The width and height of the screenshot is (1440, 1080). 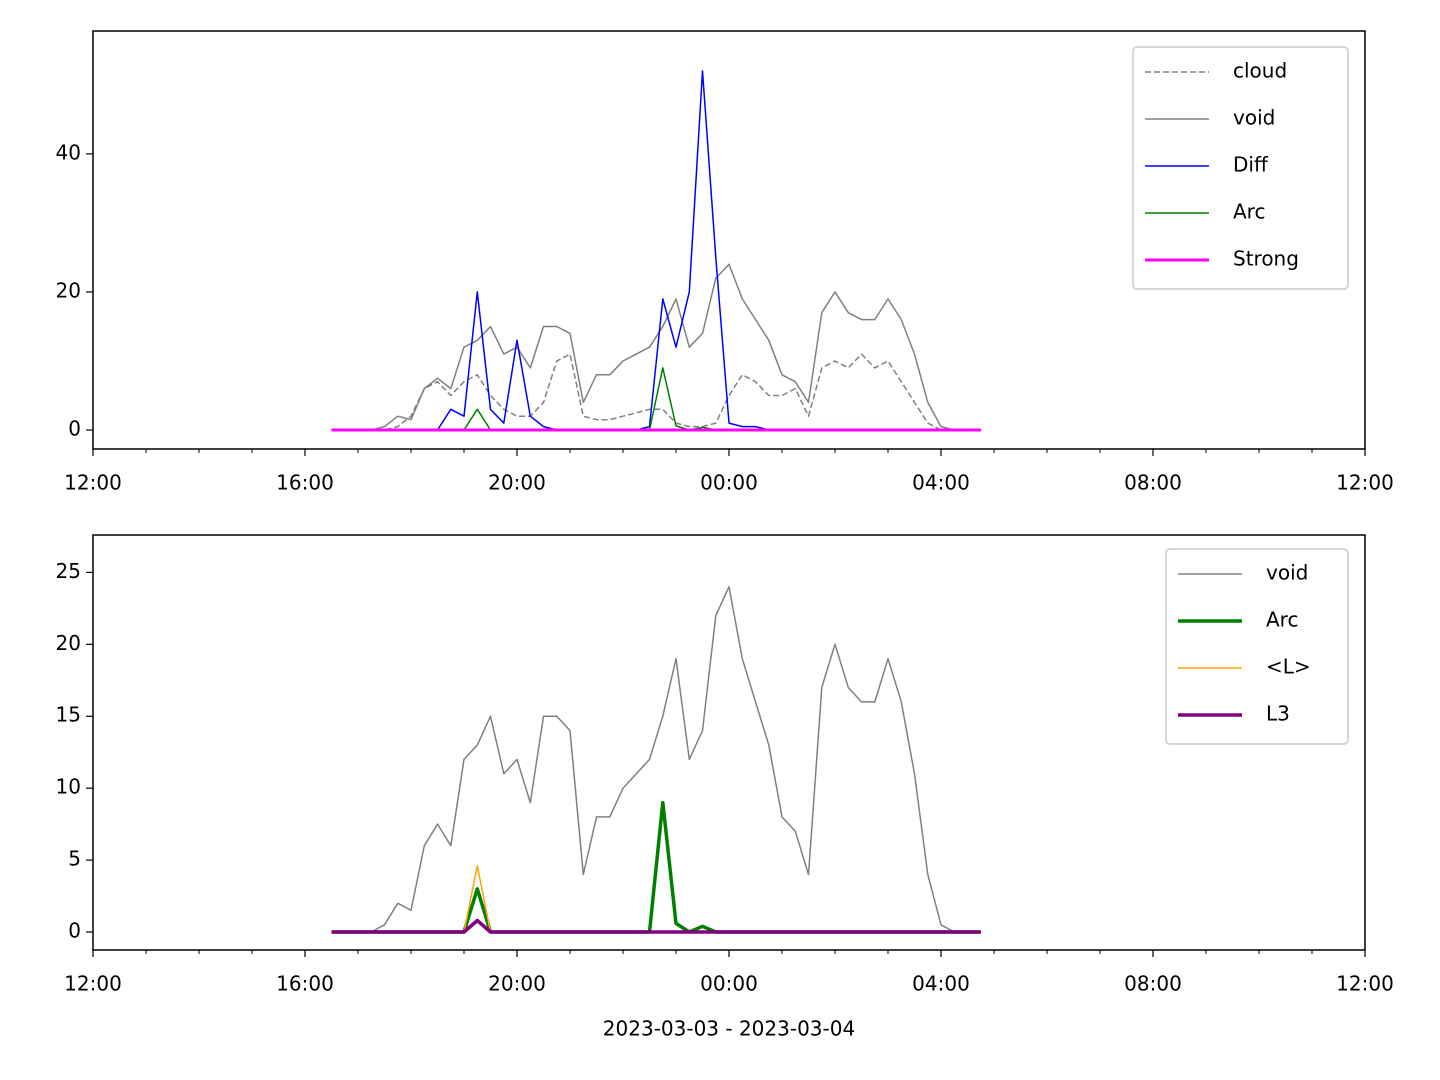 I want to click on legend-label: Strong, so click(x=1266, y=259).